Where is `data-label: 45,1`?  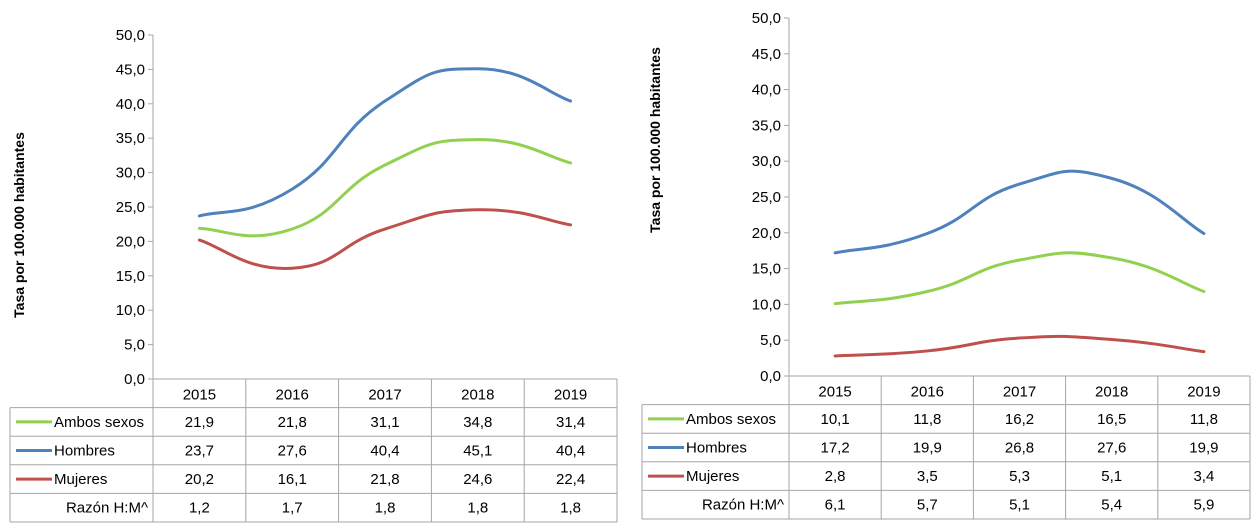 data-label: 45,1 is located at coordinates (477, 451).